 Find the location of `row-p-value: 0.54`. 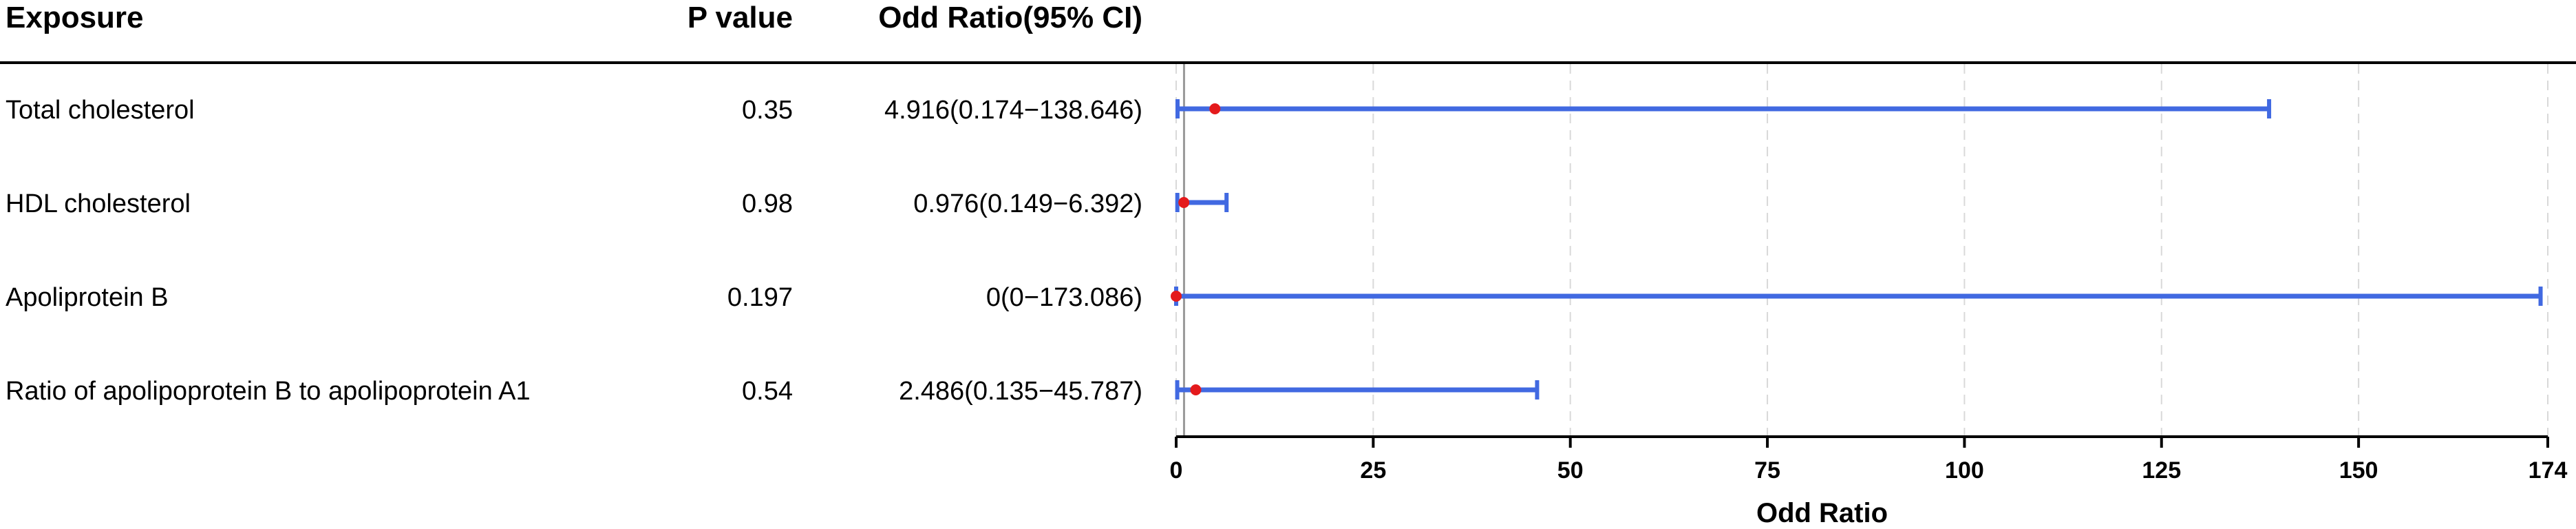

row-p-value: 0.54 is located at coordinates (767, 391).